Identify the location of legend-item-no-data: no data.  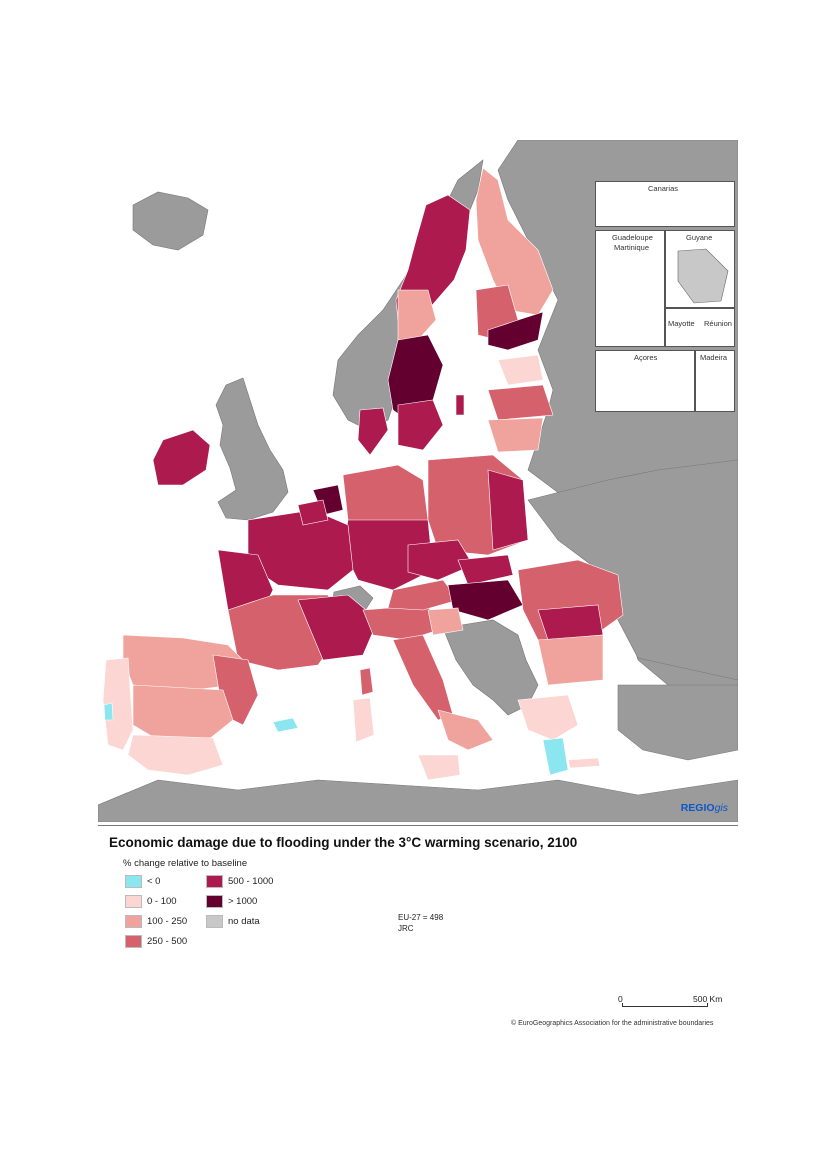
(233, 921).